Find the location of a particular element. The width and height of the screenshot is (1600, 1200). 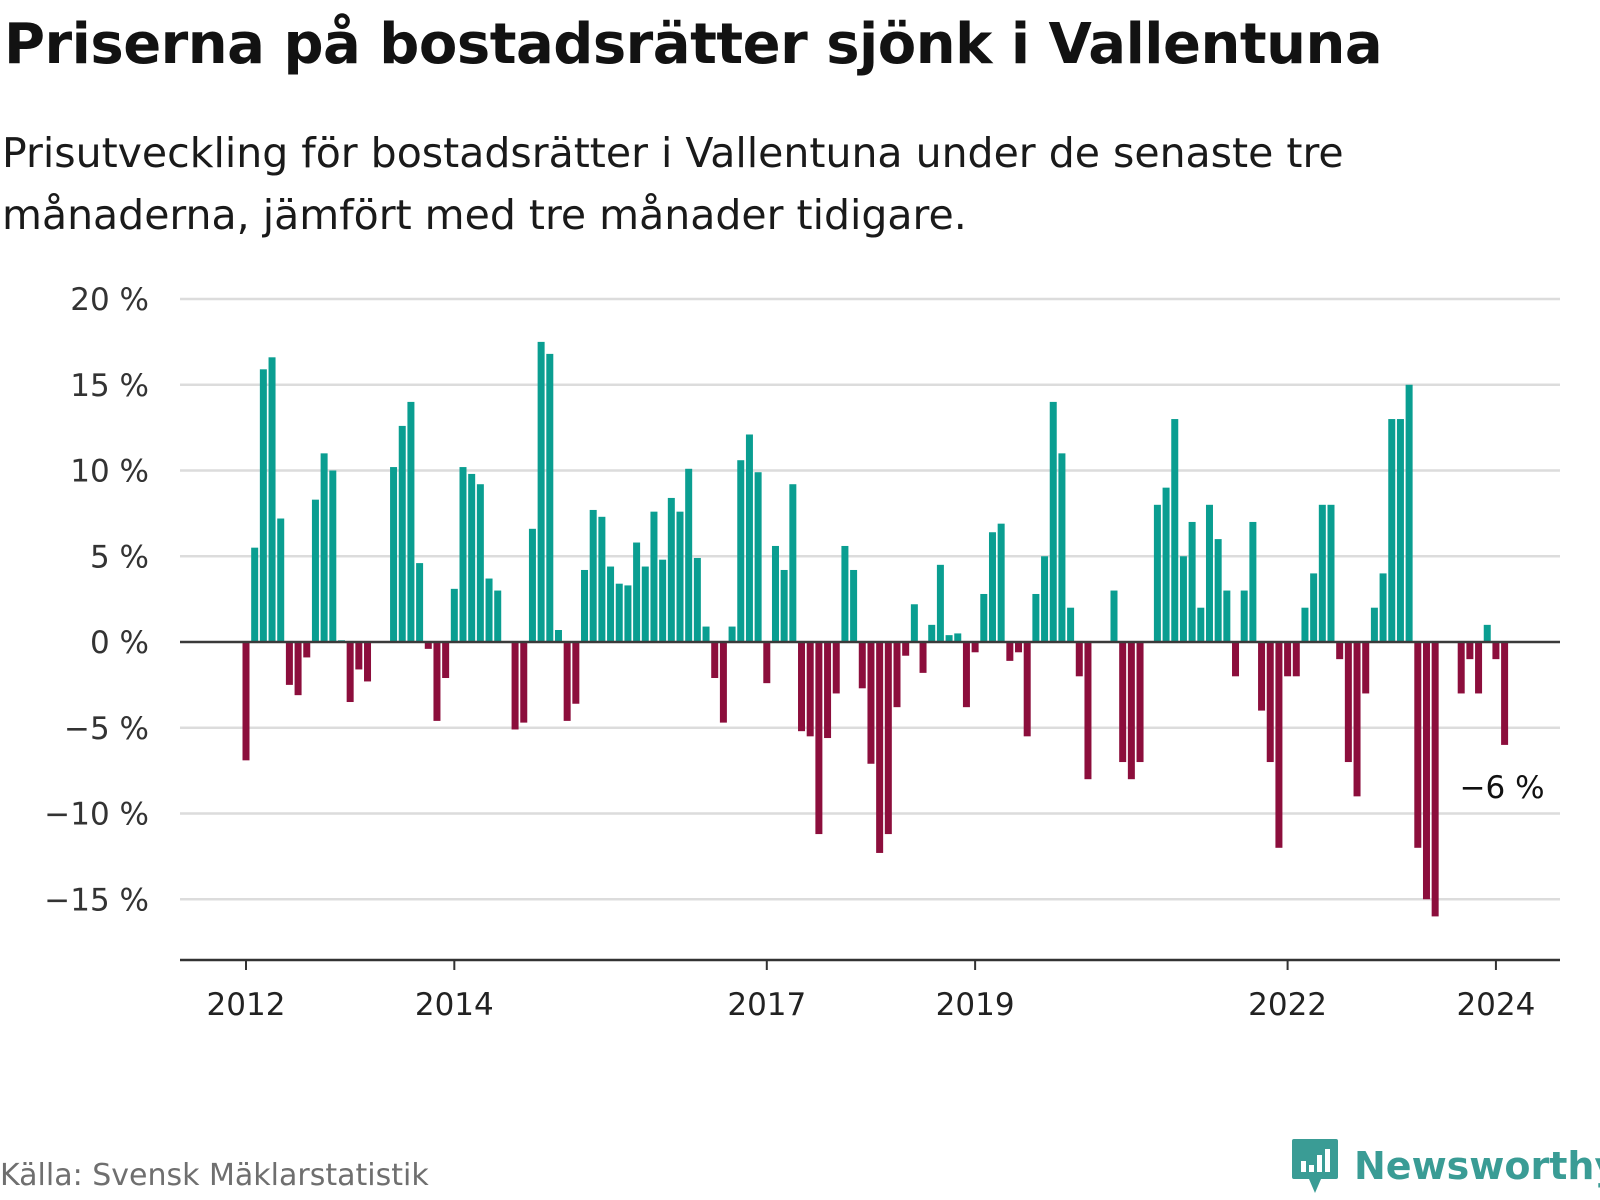

y-tick-label: 5 % is located at coordinates (119, 557).